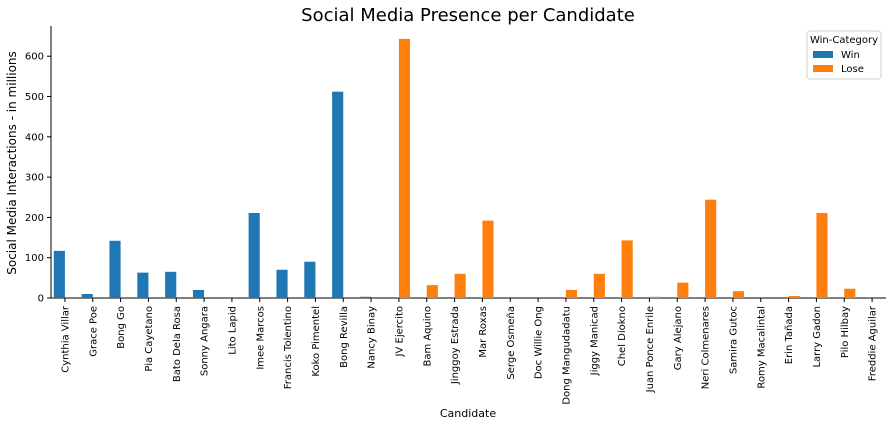 This screenshot has width=894, height=429. What do you see at coordinates (316, 341) in the screenshot?
I see `x-tick-label: Koko Pimentel` at bounding box center [316, 341].